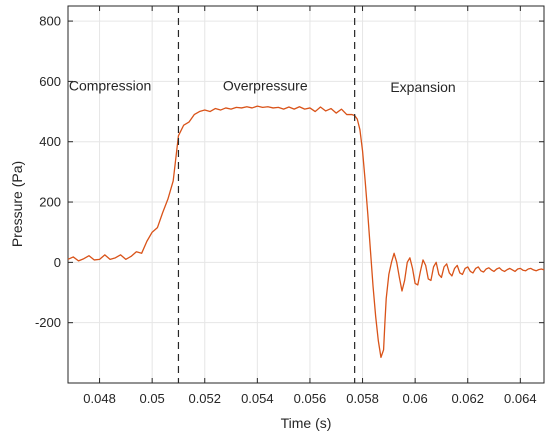  Describe the element at coordinates (50, 81) in the screenshot. I see `y-tick-label: 600` at that location.